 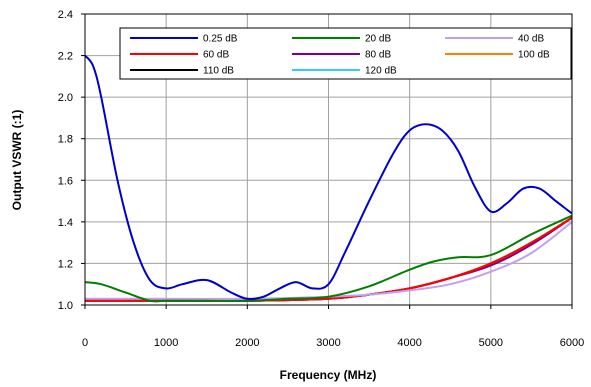 What do you see at coordinates (218, 71) in the screenshot?
I see `legend-label: 110 dB` at bounding box center [218, 71].